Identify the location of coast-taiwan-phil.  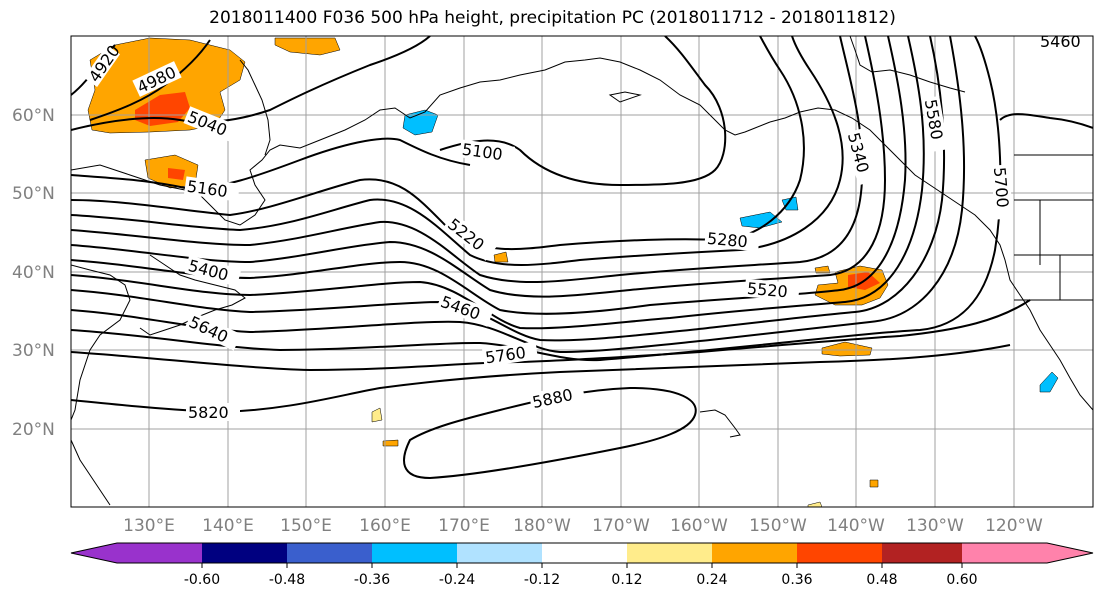
(91, 472).